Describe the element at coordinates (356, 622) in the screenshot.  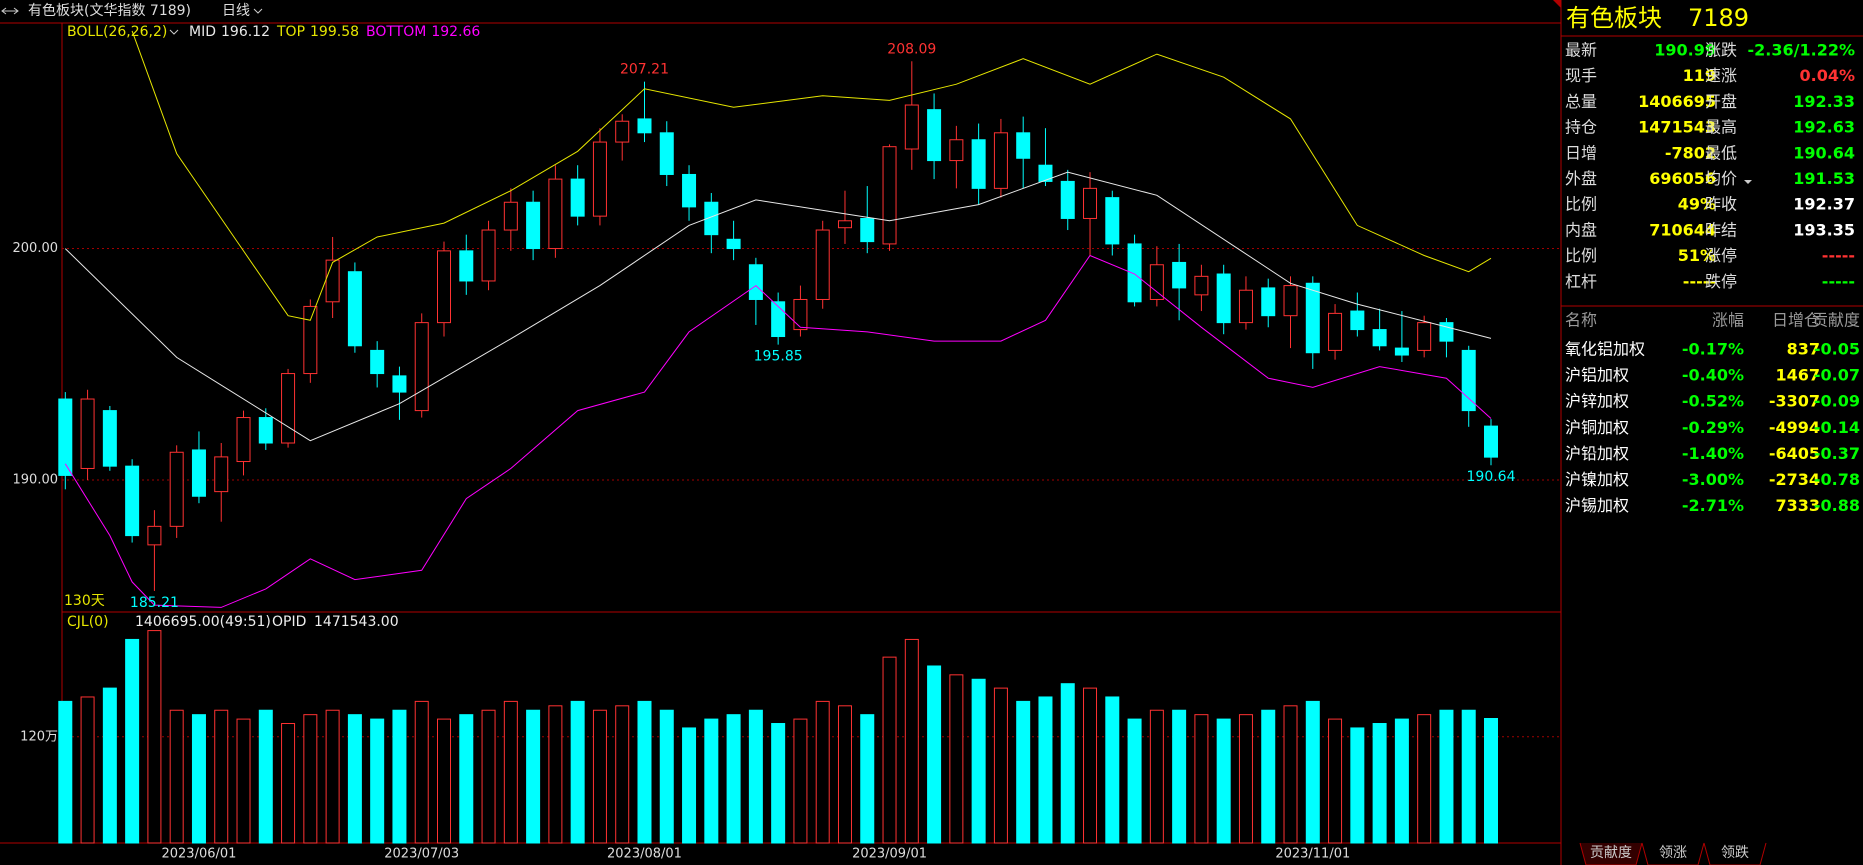
I see `opid-value: 1471543.00` at that location.